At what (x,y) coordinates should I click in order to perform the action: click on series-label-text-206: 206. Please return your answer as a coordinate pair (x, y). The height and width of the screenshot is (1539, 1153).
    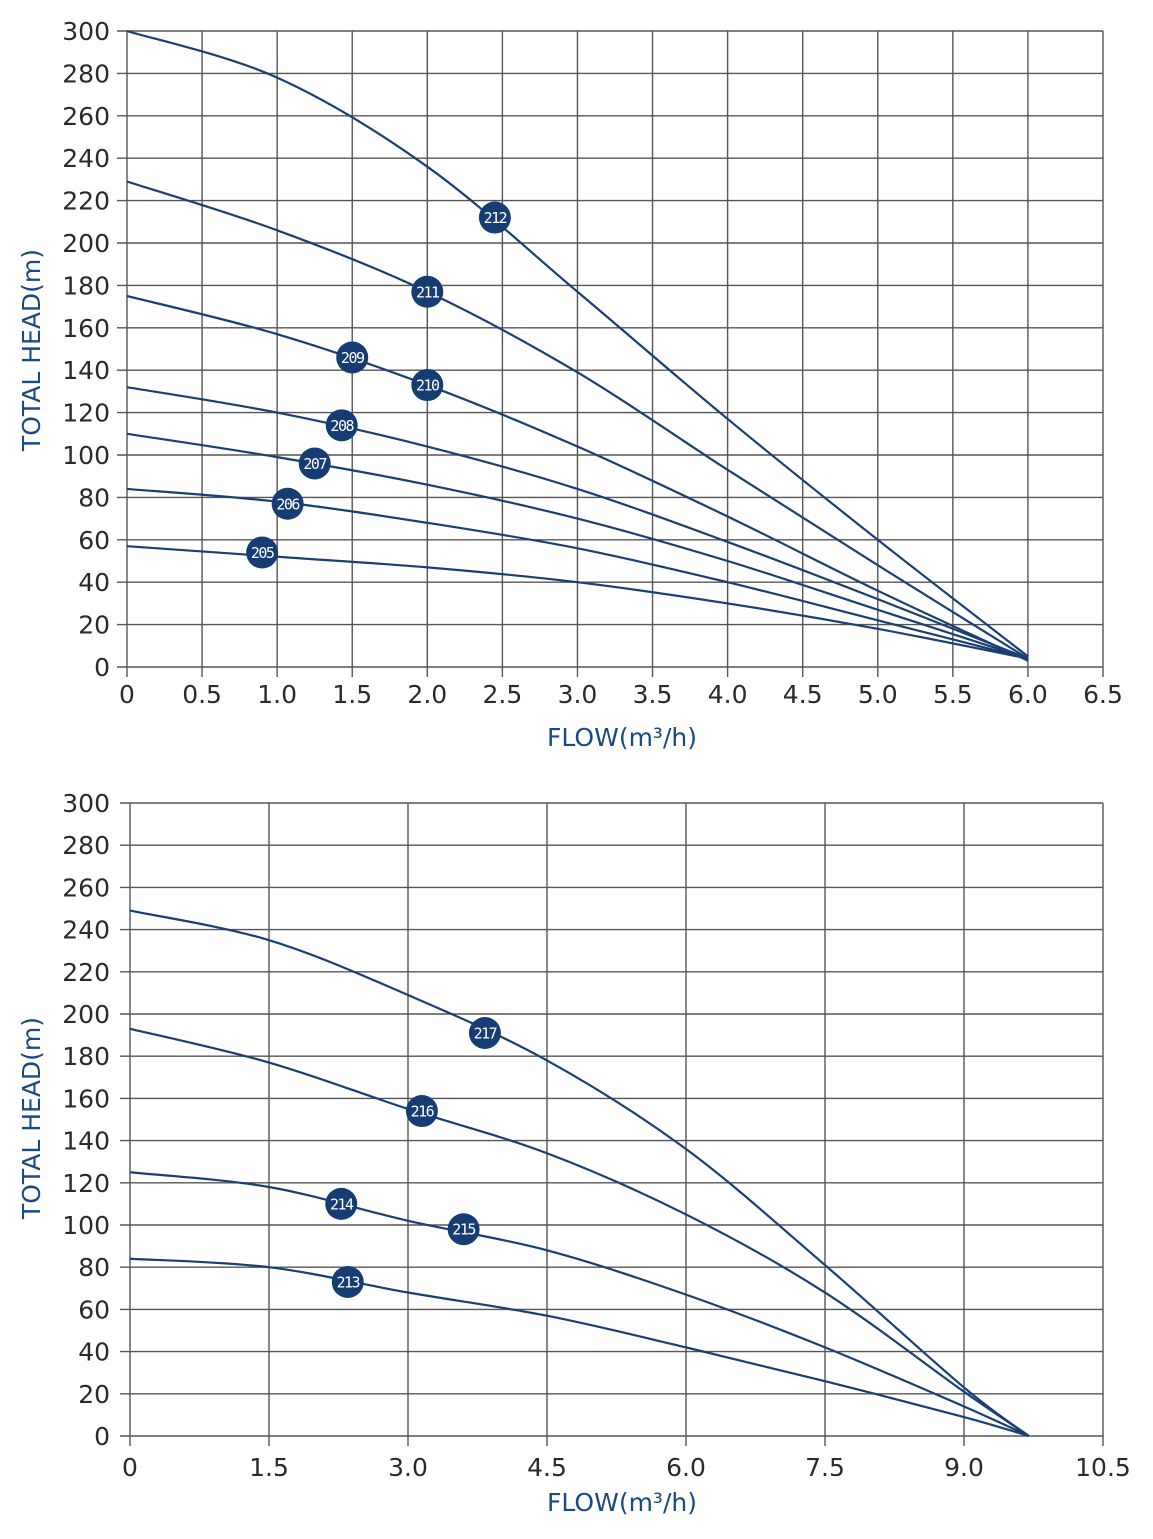
    Looking at the image, I should click on (288, 504).